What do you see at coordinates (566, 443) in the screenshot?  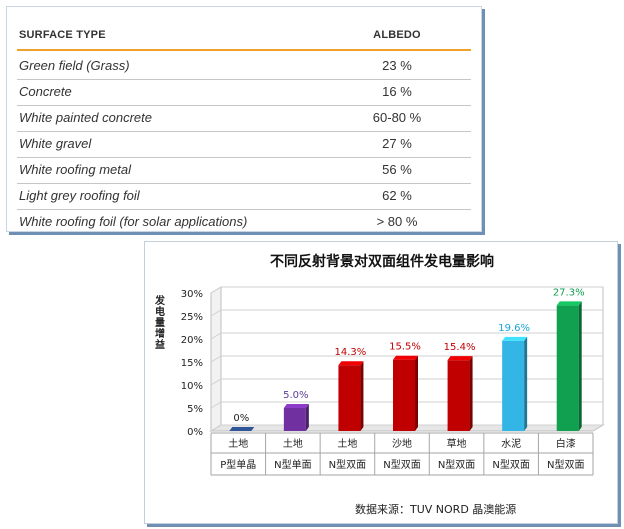 I see `category-label-surface: 白漆` at bounding box center [566, 443].